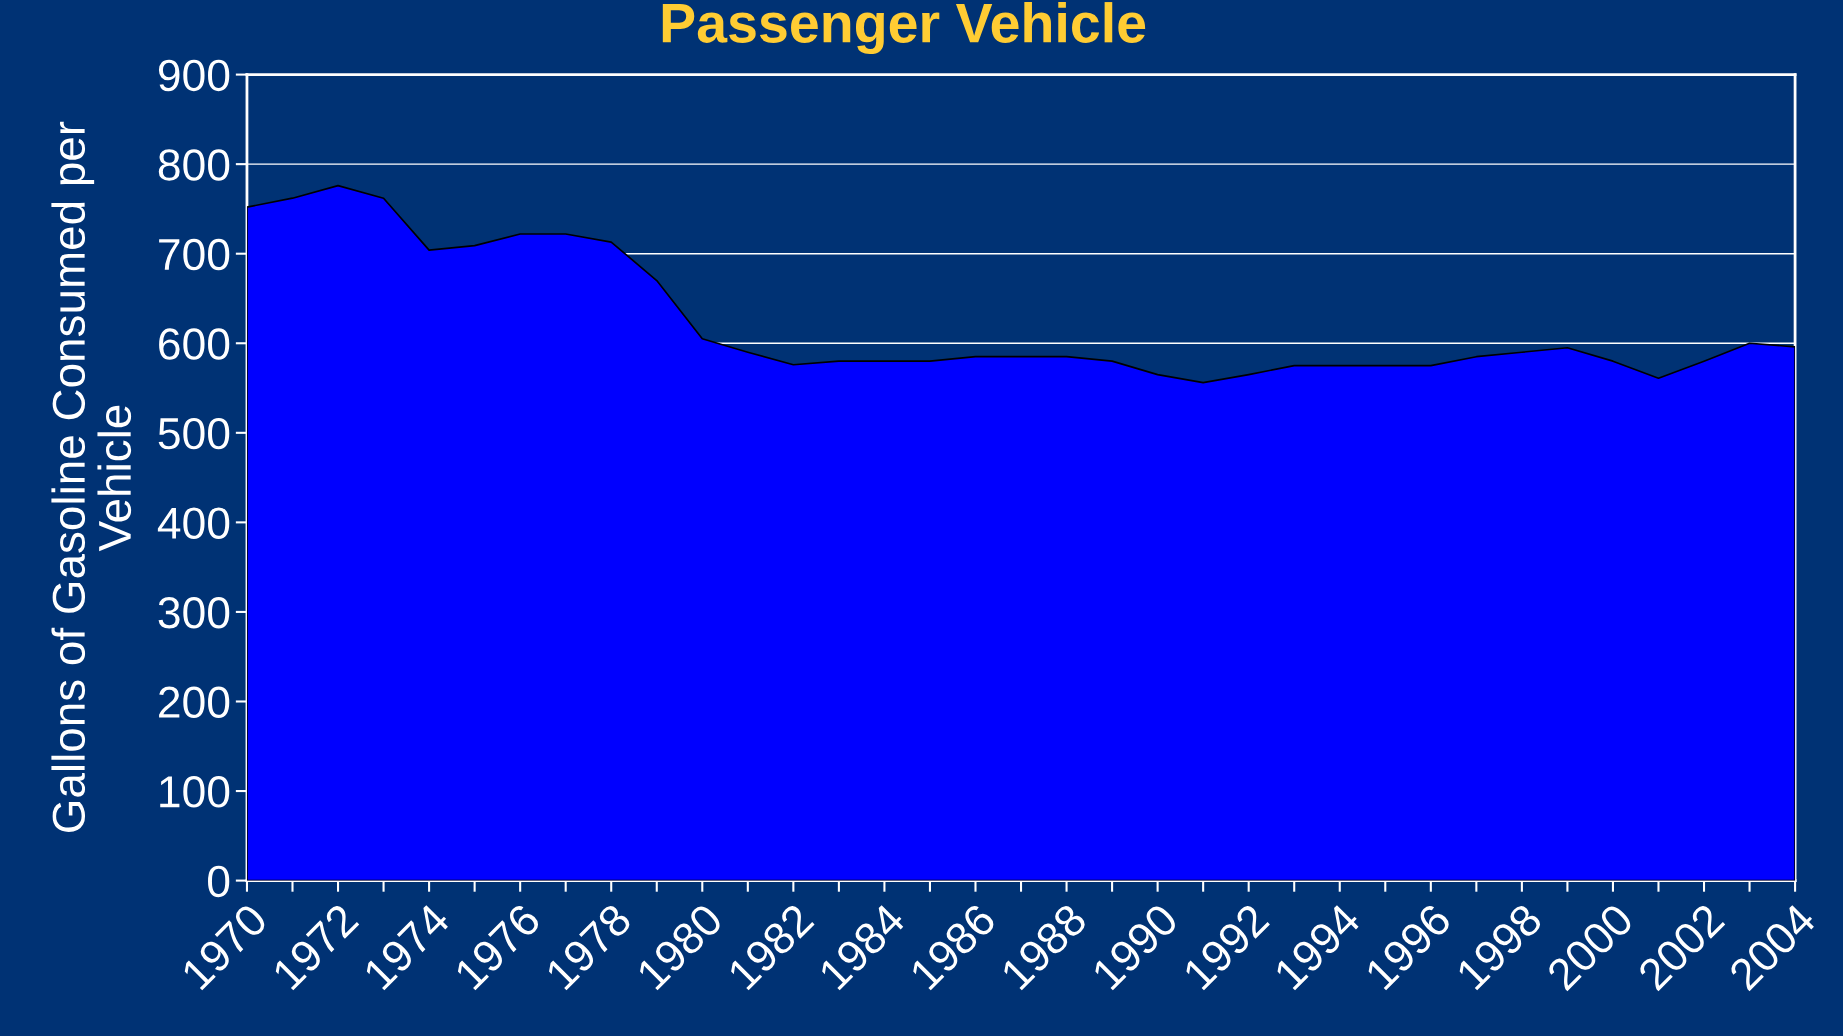 This screenshot has width=1843, height=1036. I want to click on y-tick-label: 200, so click(194, 702).